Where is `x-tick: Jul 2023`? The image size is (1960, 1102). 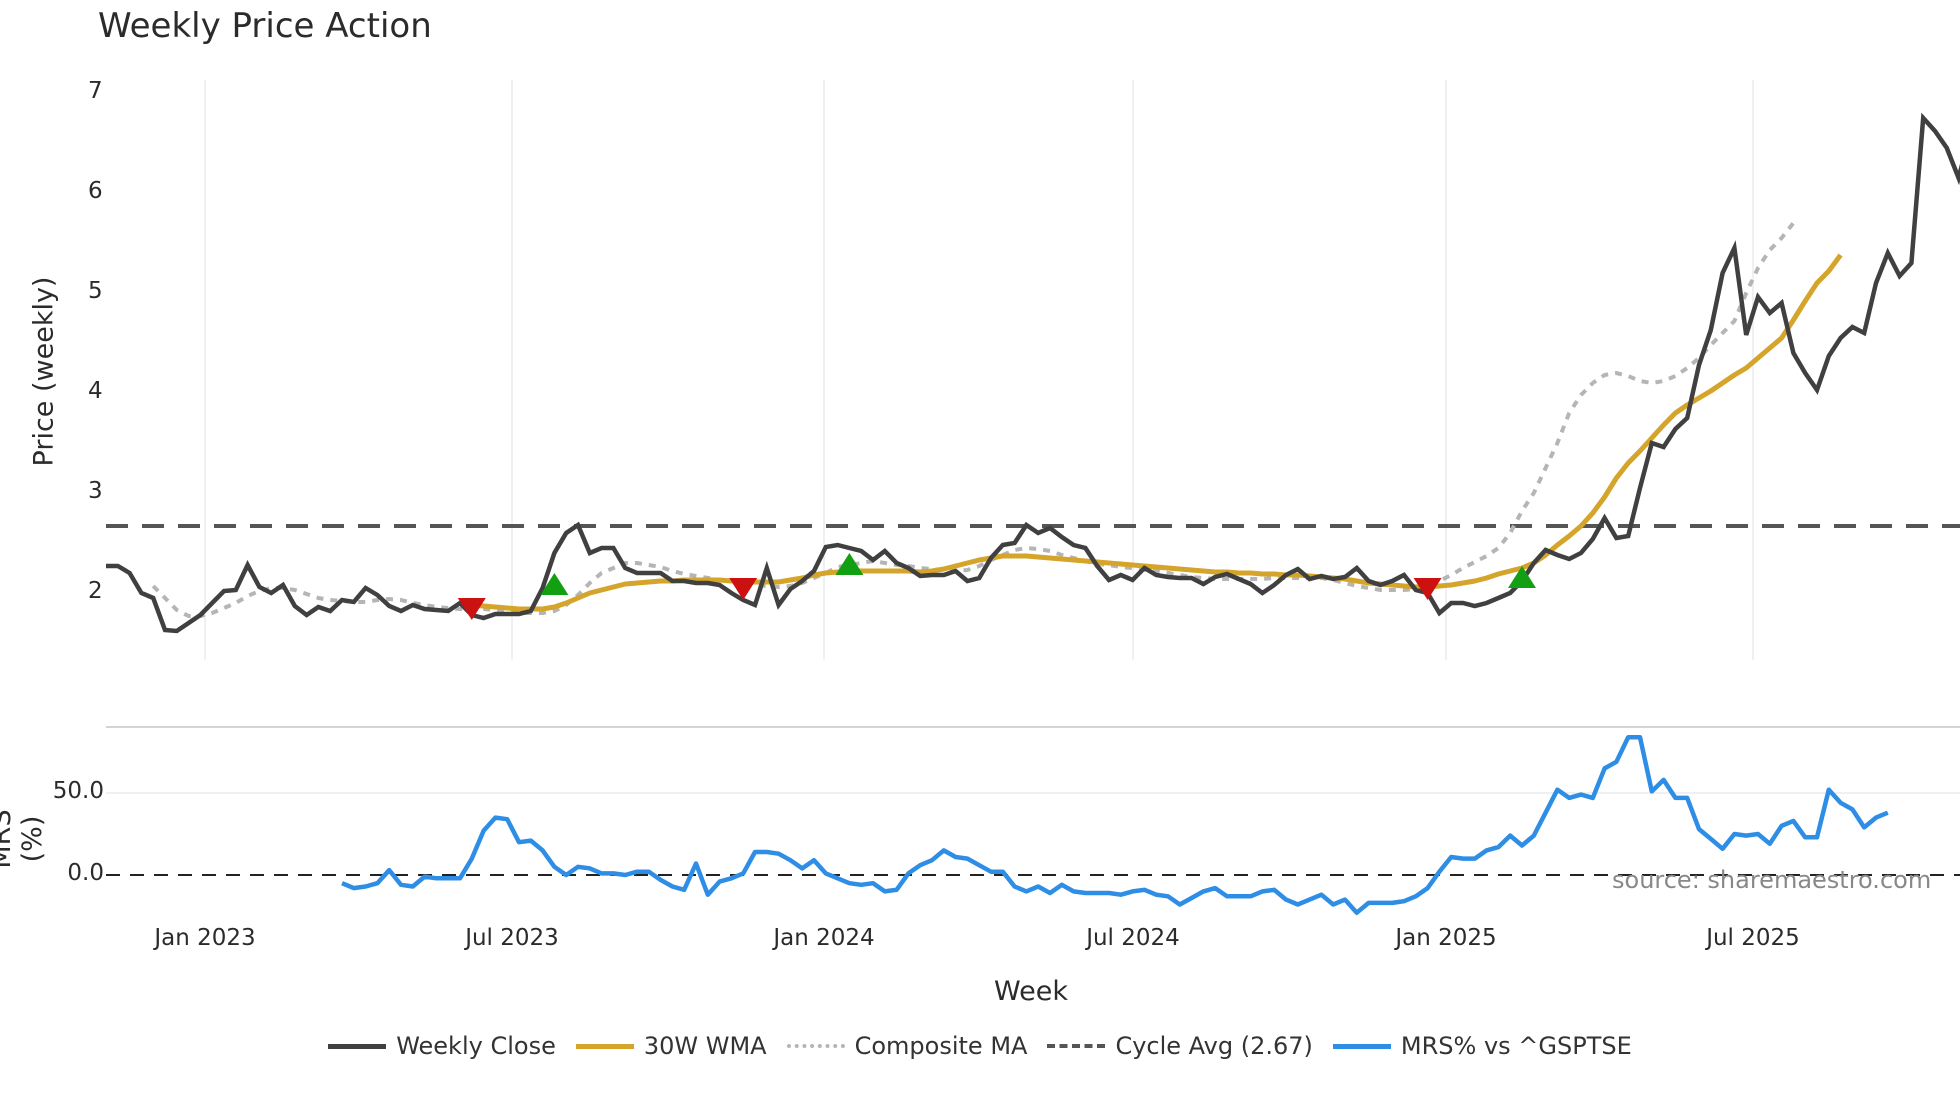 x-tick: Jul 2023 is located at coordinates (512, 938).